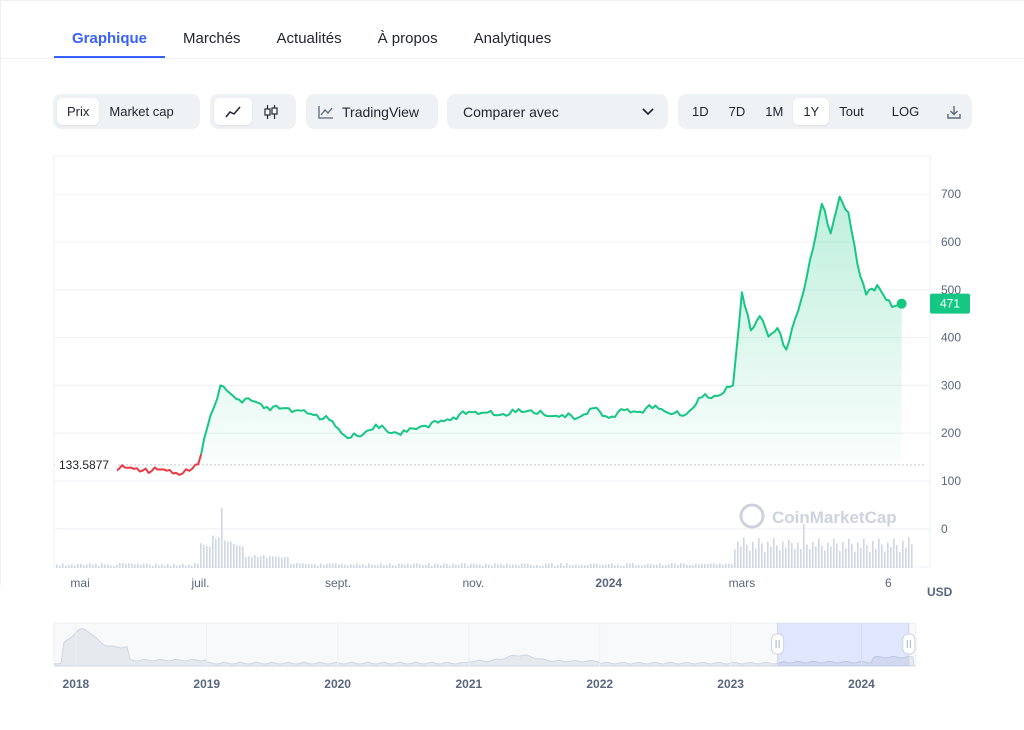  I want to click on range-tout-button: Tout, so click(851, 111).